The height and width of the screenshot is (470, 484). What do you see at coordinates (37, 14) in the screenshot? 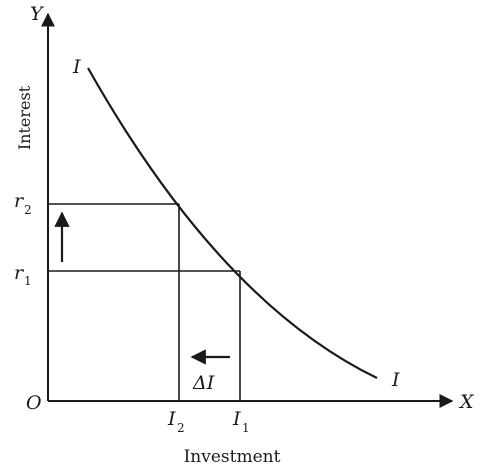
I see `y-axis-letter: Y` at bounding box center [37, 14].